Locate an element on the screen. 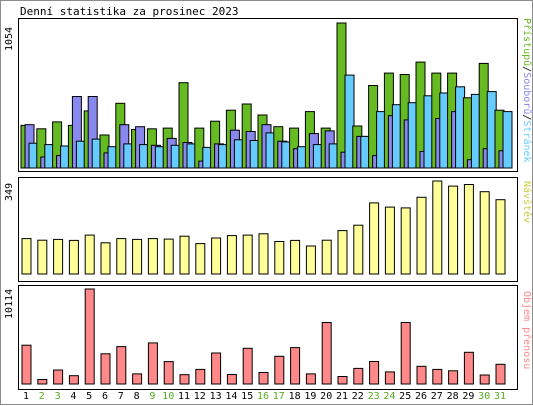 This screenshot has height=406, width=533. day-label-10: 10 is located at coordinates (168, 396).